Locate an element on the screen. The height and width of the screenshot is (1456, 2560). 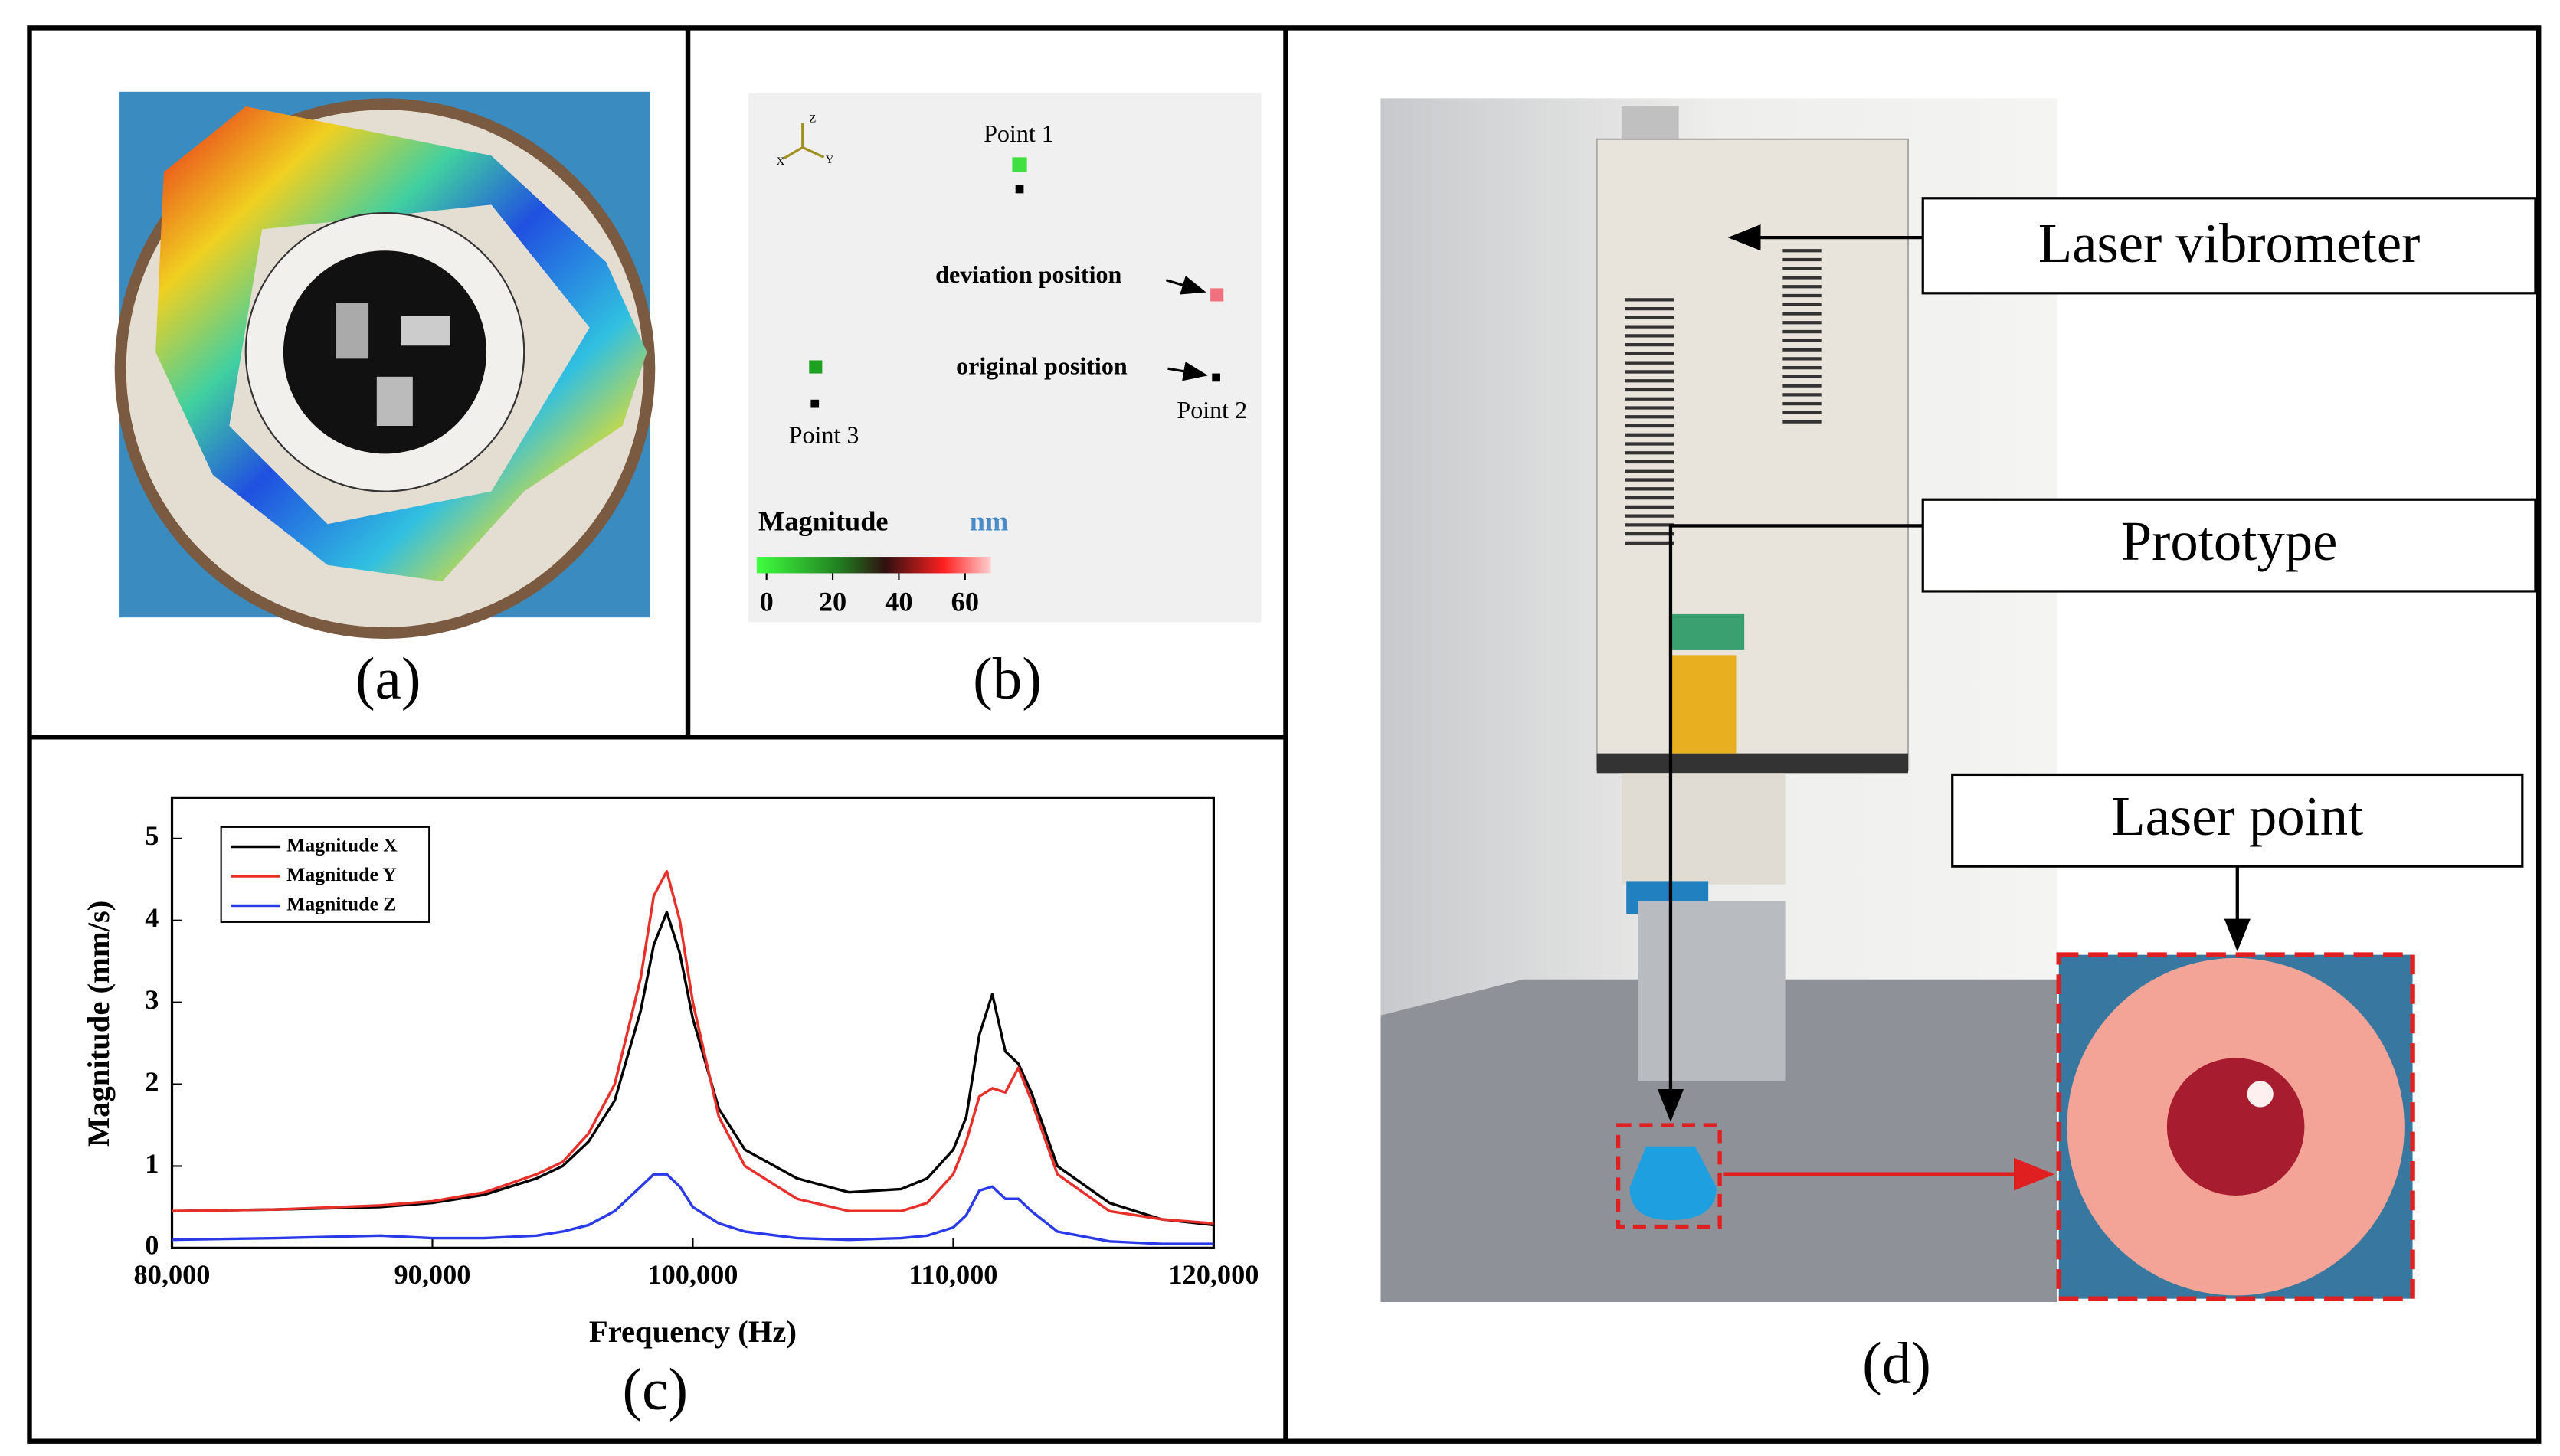
legend-label: Magnitude Z is located at coordinates (341, 903).